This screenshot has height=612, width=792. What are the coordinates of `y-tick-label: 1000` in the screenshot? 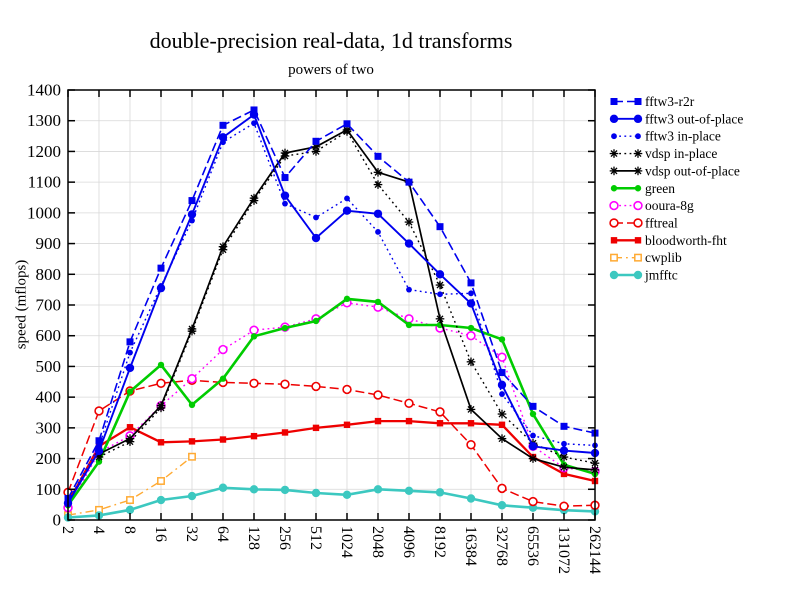 It's located at (44, 212).